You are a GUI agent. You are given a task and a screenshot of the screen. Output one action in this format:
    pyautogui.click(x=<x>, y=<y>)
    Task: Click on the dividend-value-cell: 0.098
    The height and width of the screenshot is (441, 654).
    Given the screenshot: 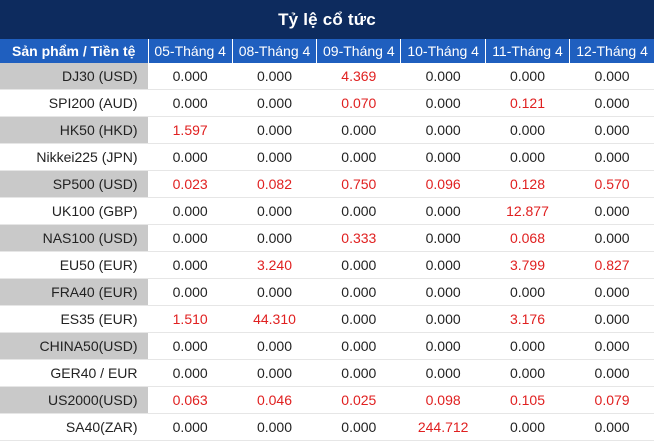 What is the action you would take?
    pyautogui.click(x=443, y=400)
    